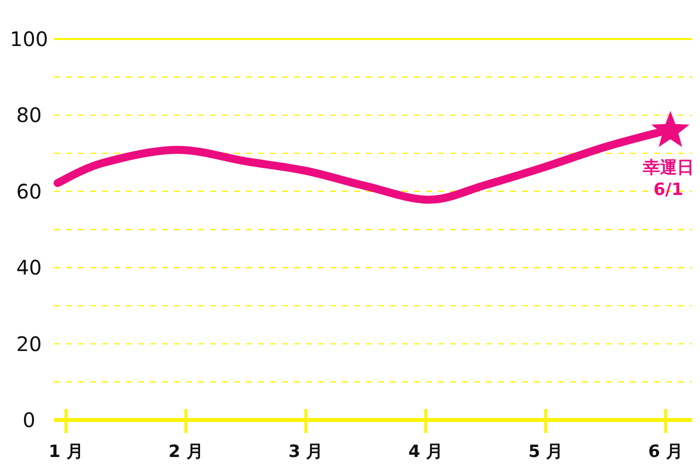 Image resolution: width=700 pixels, height=467 pixels. I want to click on y-tick-label: 80, so click(29, 115).